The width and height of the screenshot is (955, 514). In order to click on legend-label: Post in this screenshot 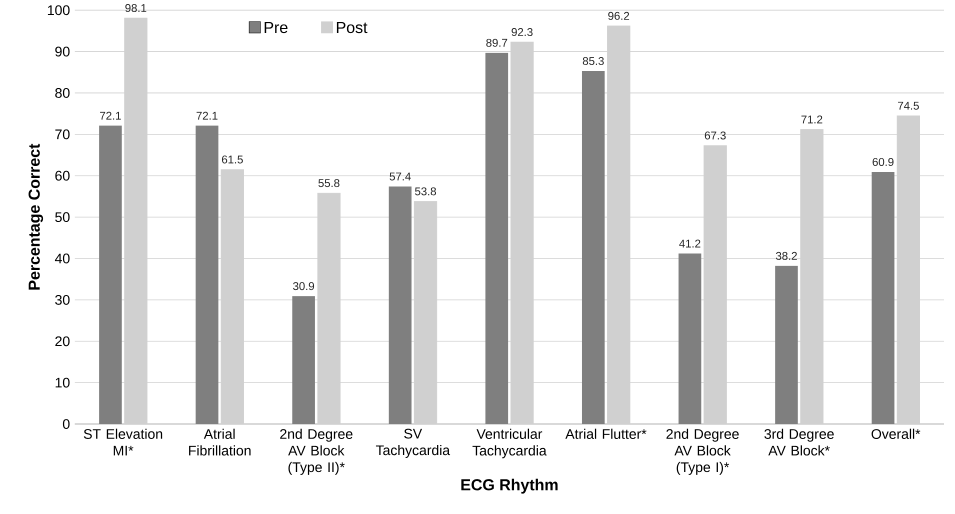, I will do `click(352, 28)`.